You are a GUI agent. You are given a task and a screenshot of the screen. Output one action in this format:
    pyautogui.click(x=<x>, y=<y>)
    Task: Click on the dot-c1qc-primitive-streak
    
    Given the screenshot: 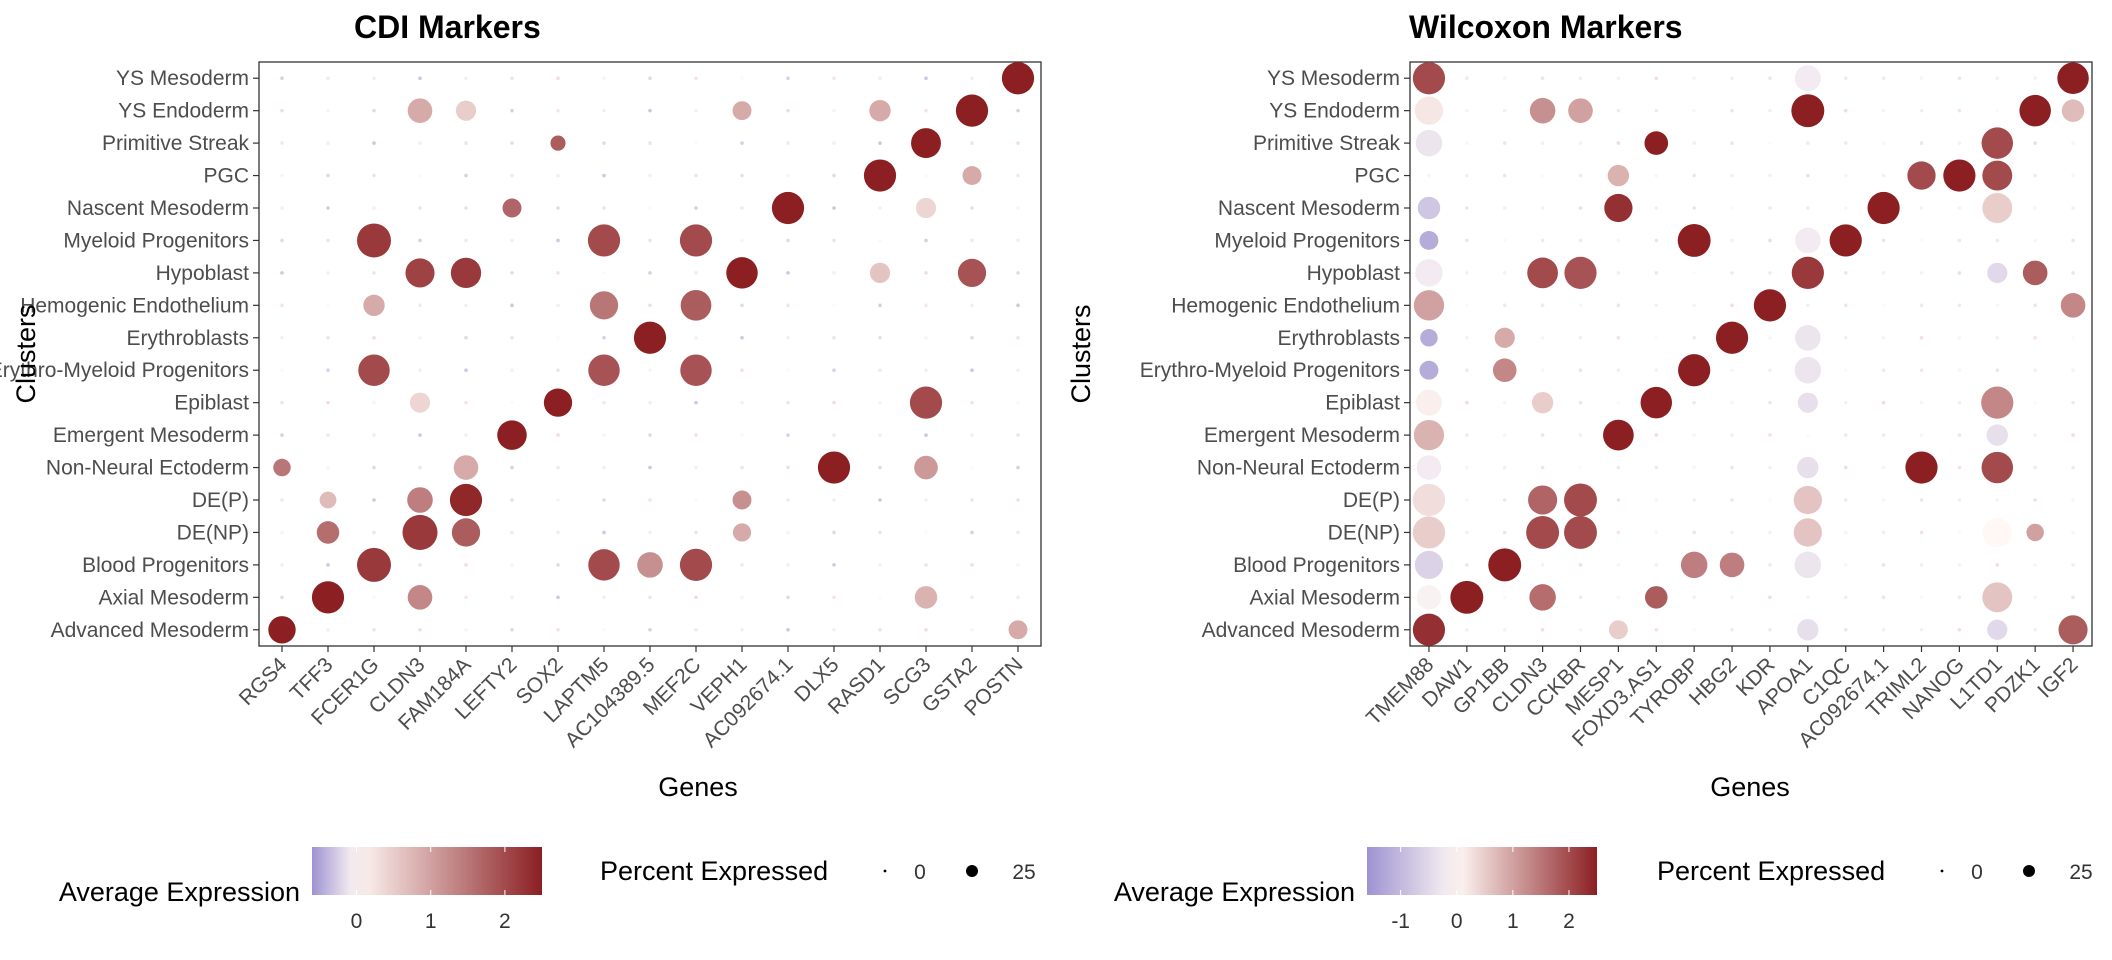 What is the action you would take?
    pyautogui.click(x=1845, y=143)
    